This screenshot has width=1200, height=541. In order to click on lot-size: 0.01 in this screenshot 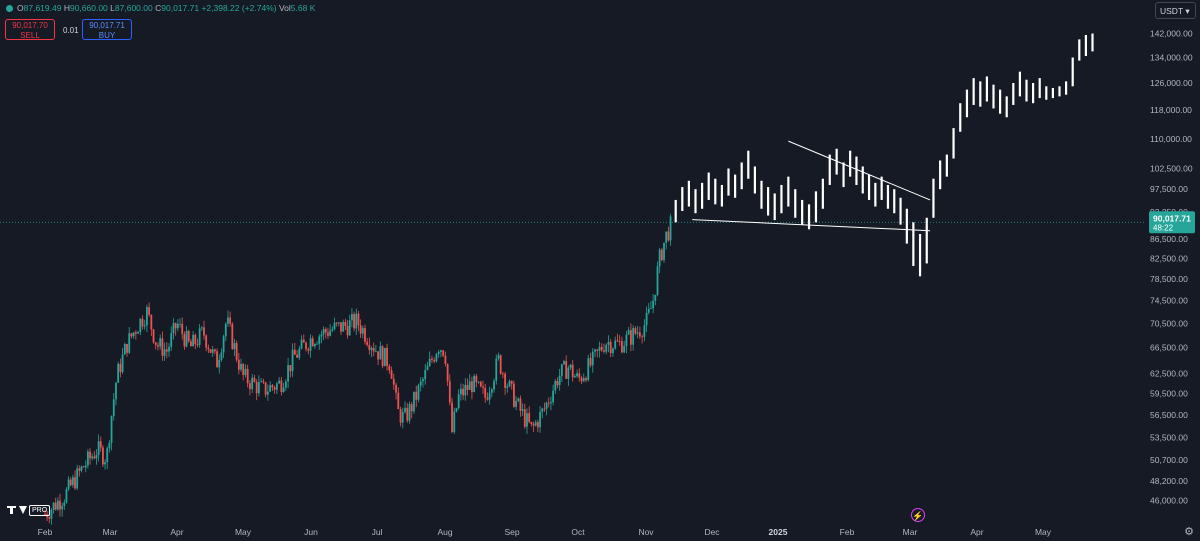, I will do `click(71, 30)`.